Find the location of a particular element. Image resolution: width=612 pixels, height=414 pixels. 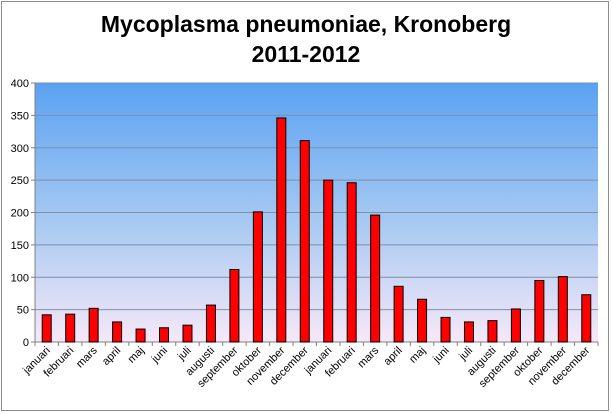

y-tick-label: 0 is located at coordinates (26, 343).